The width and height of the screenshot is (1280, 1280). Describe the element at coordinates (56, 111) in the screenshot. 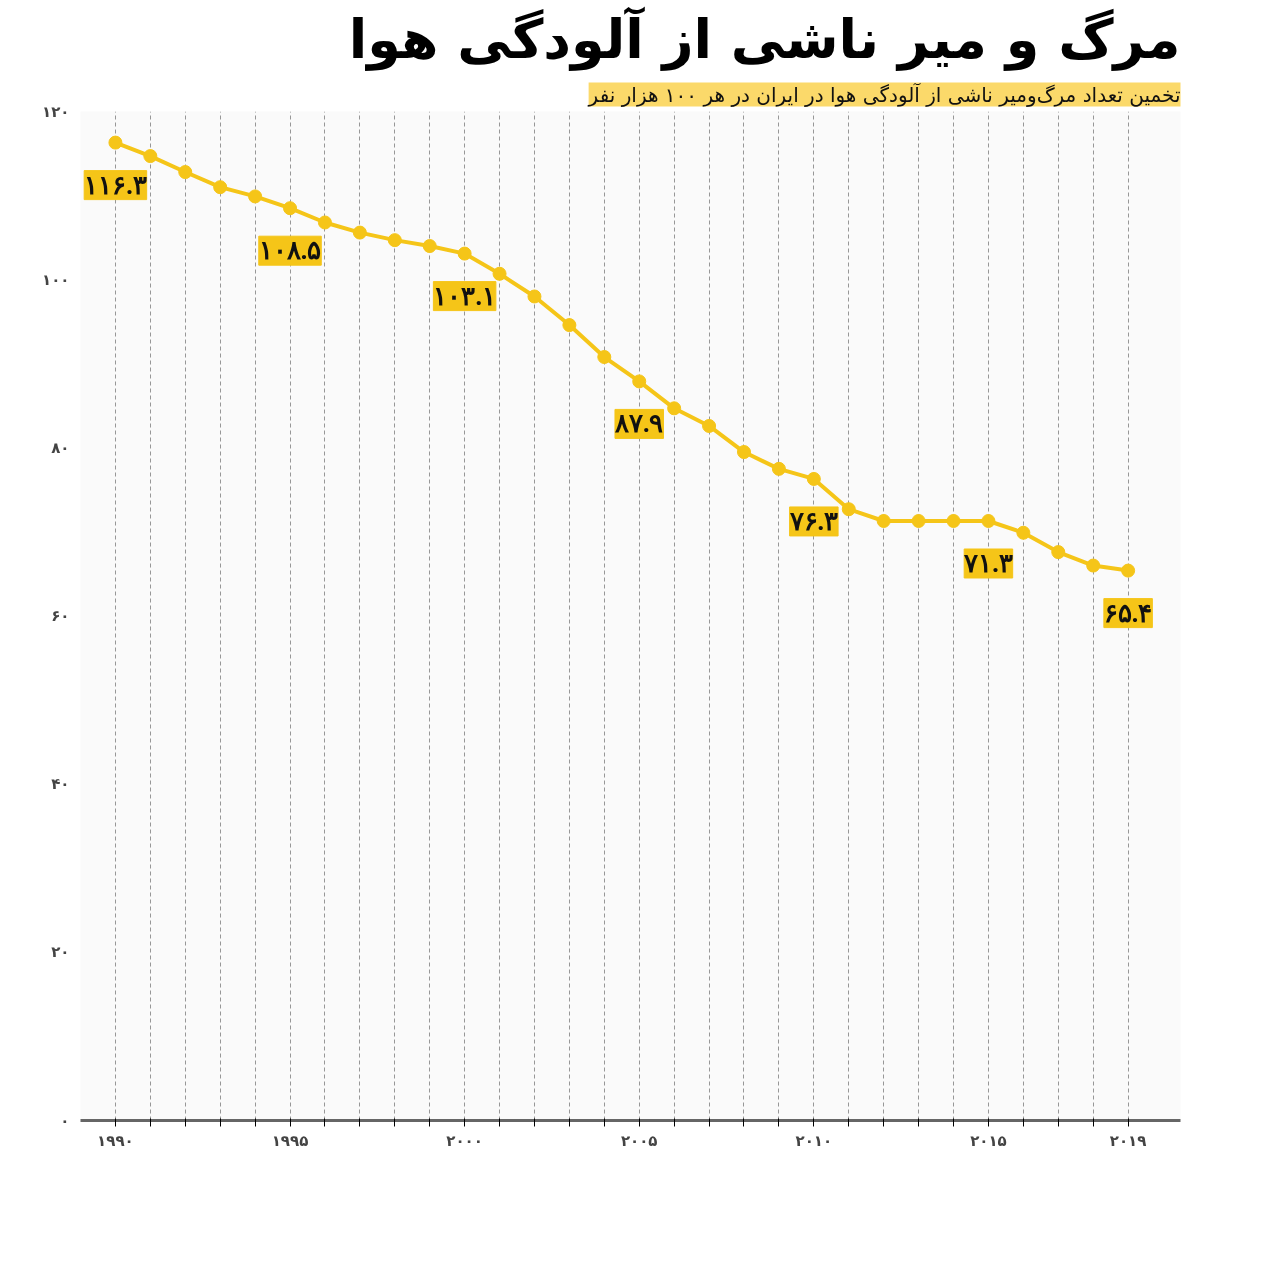

I see `y-tick-label: ۱۲۰` at that location.